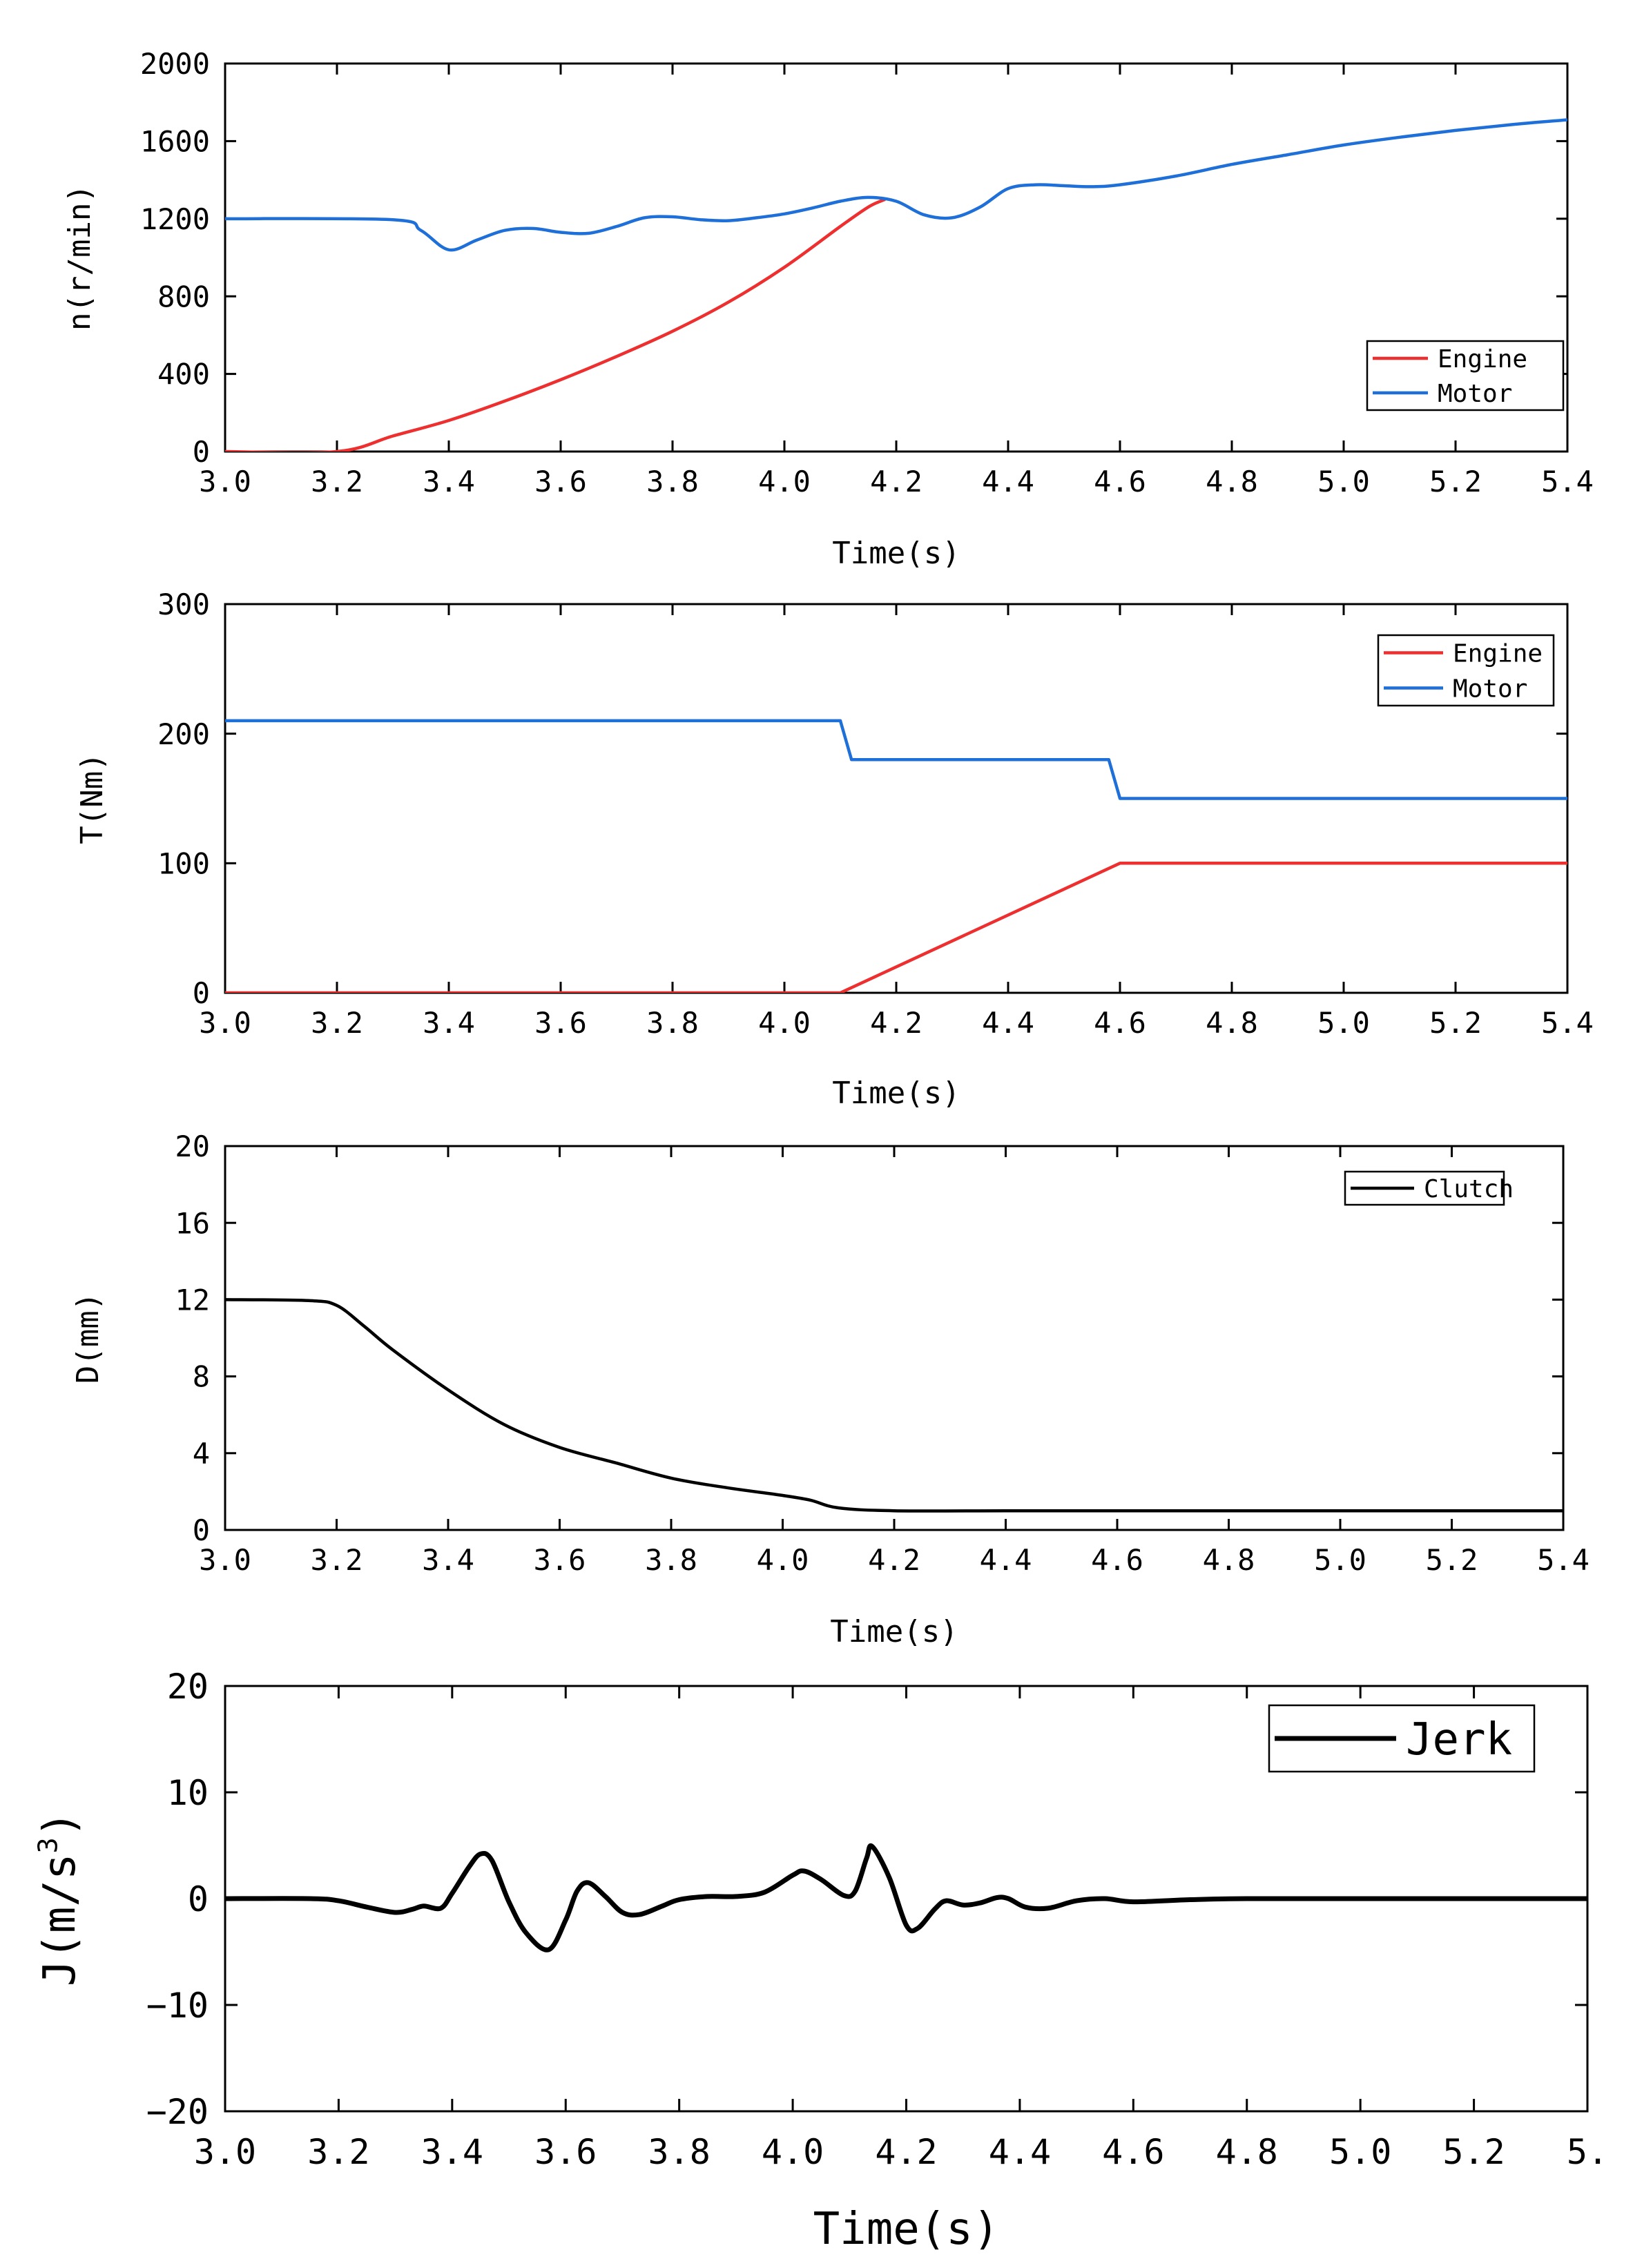 This screenshot has height=2268, width=1633. I want to click on legend-label-jerk: Jerk, so click(1459, 1739).